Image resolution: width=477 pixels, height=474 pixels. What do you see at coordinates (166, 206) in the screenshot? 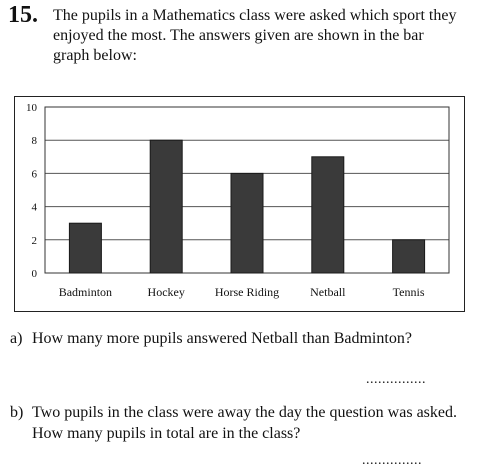
I see `bar-hockey` at bounding box center [166, 206].